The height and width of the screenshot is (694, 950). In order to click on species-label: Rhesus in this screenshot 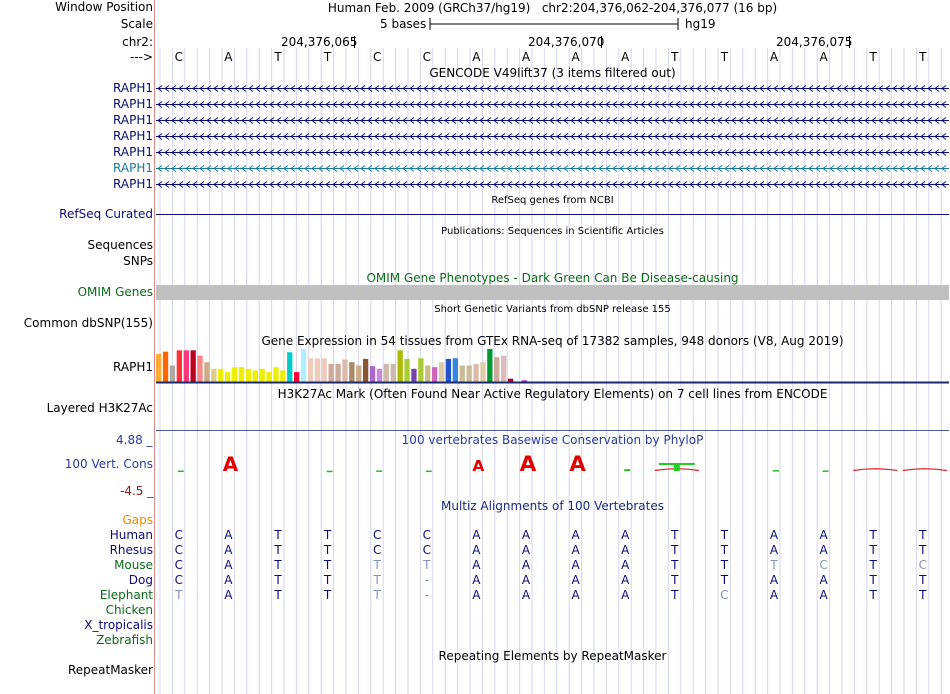, I will do `click(131, 550)`.